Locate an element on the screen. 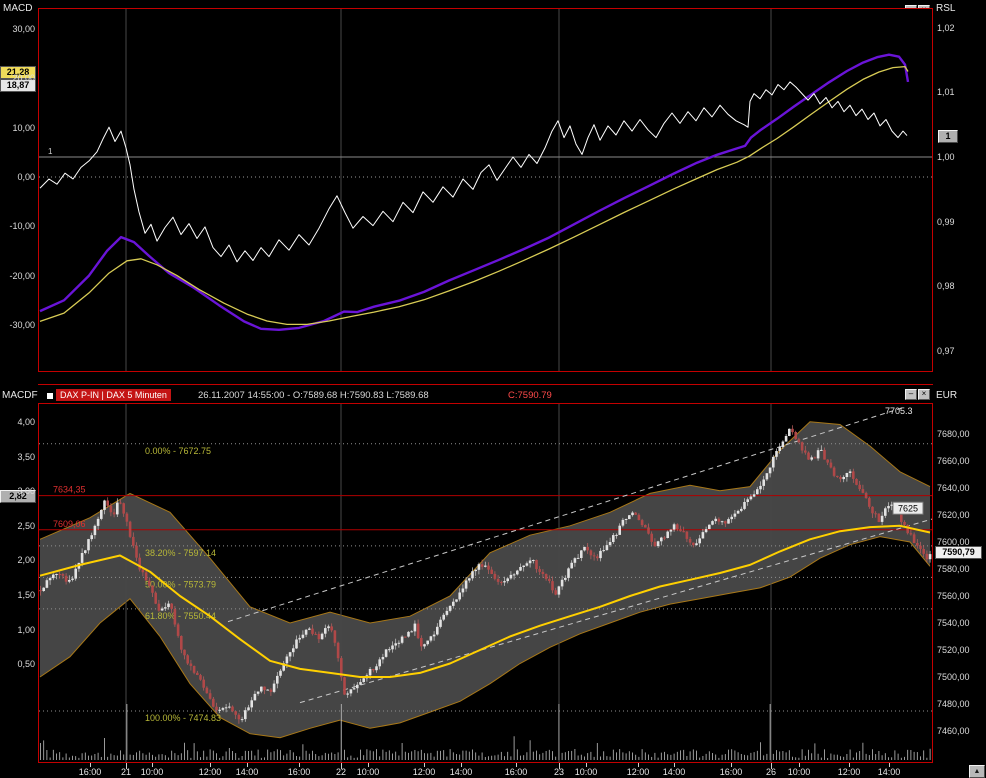  price-axis-tick-label: 7560,00 is located at coordinates (953, 596).